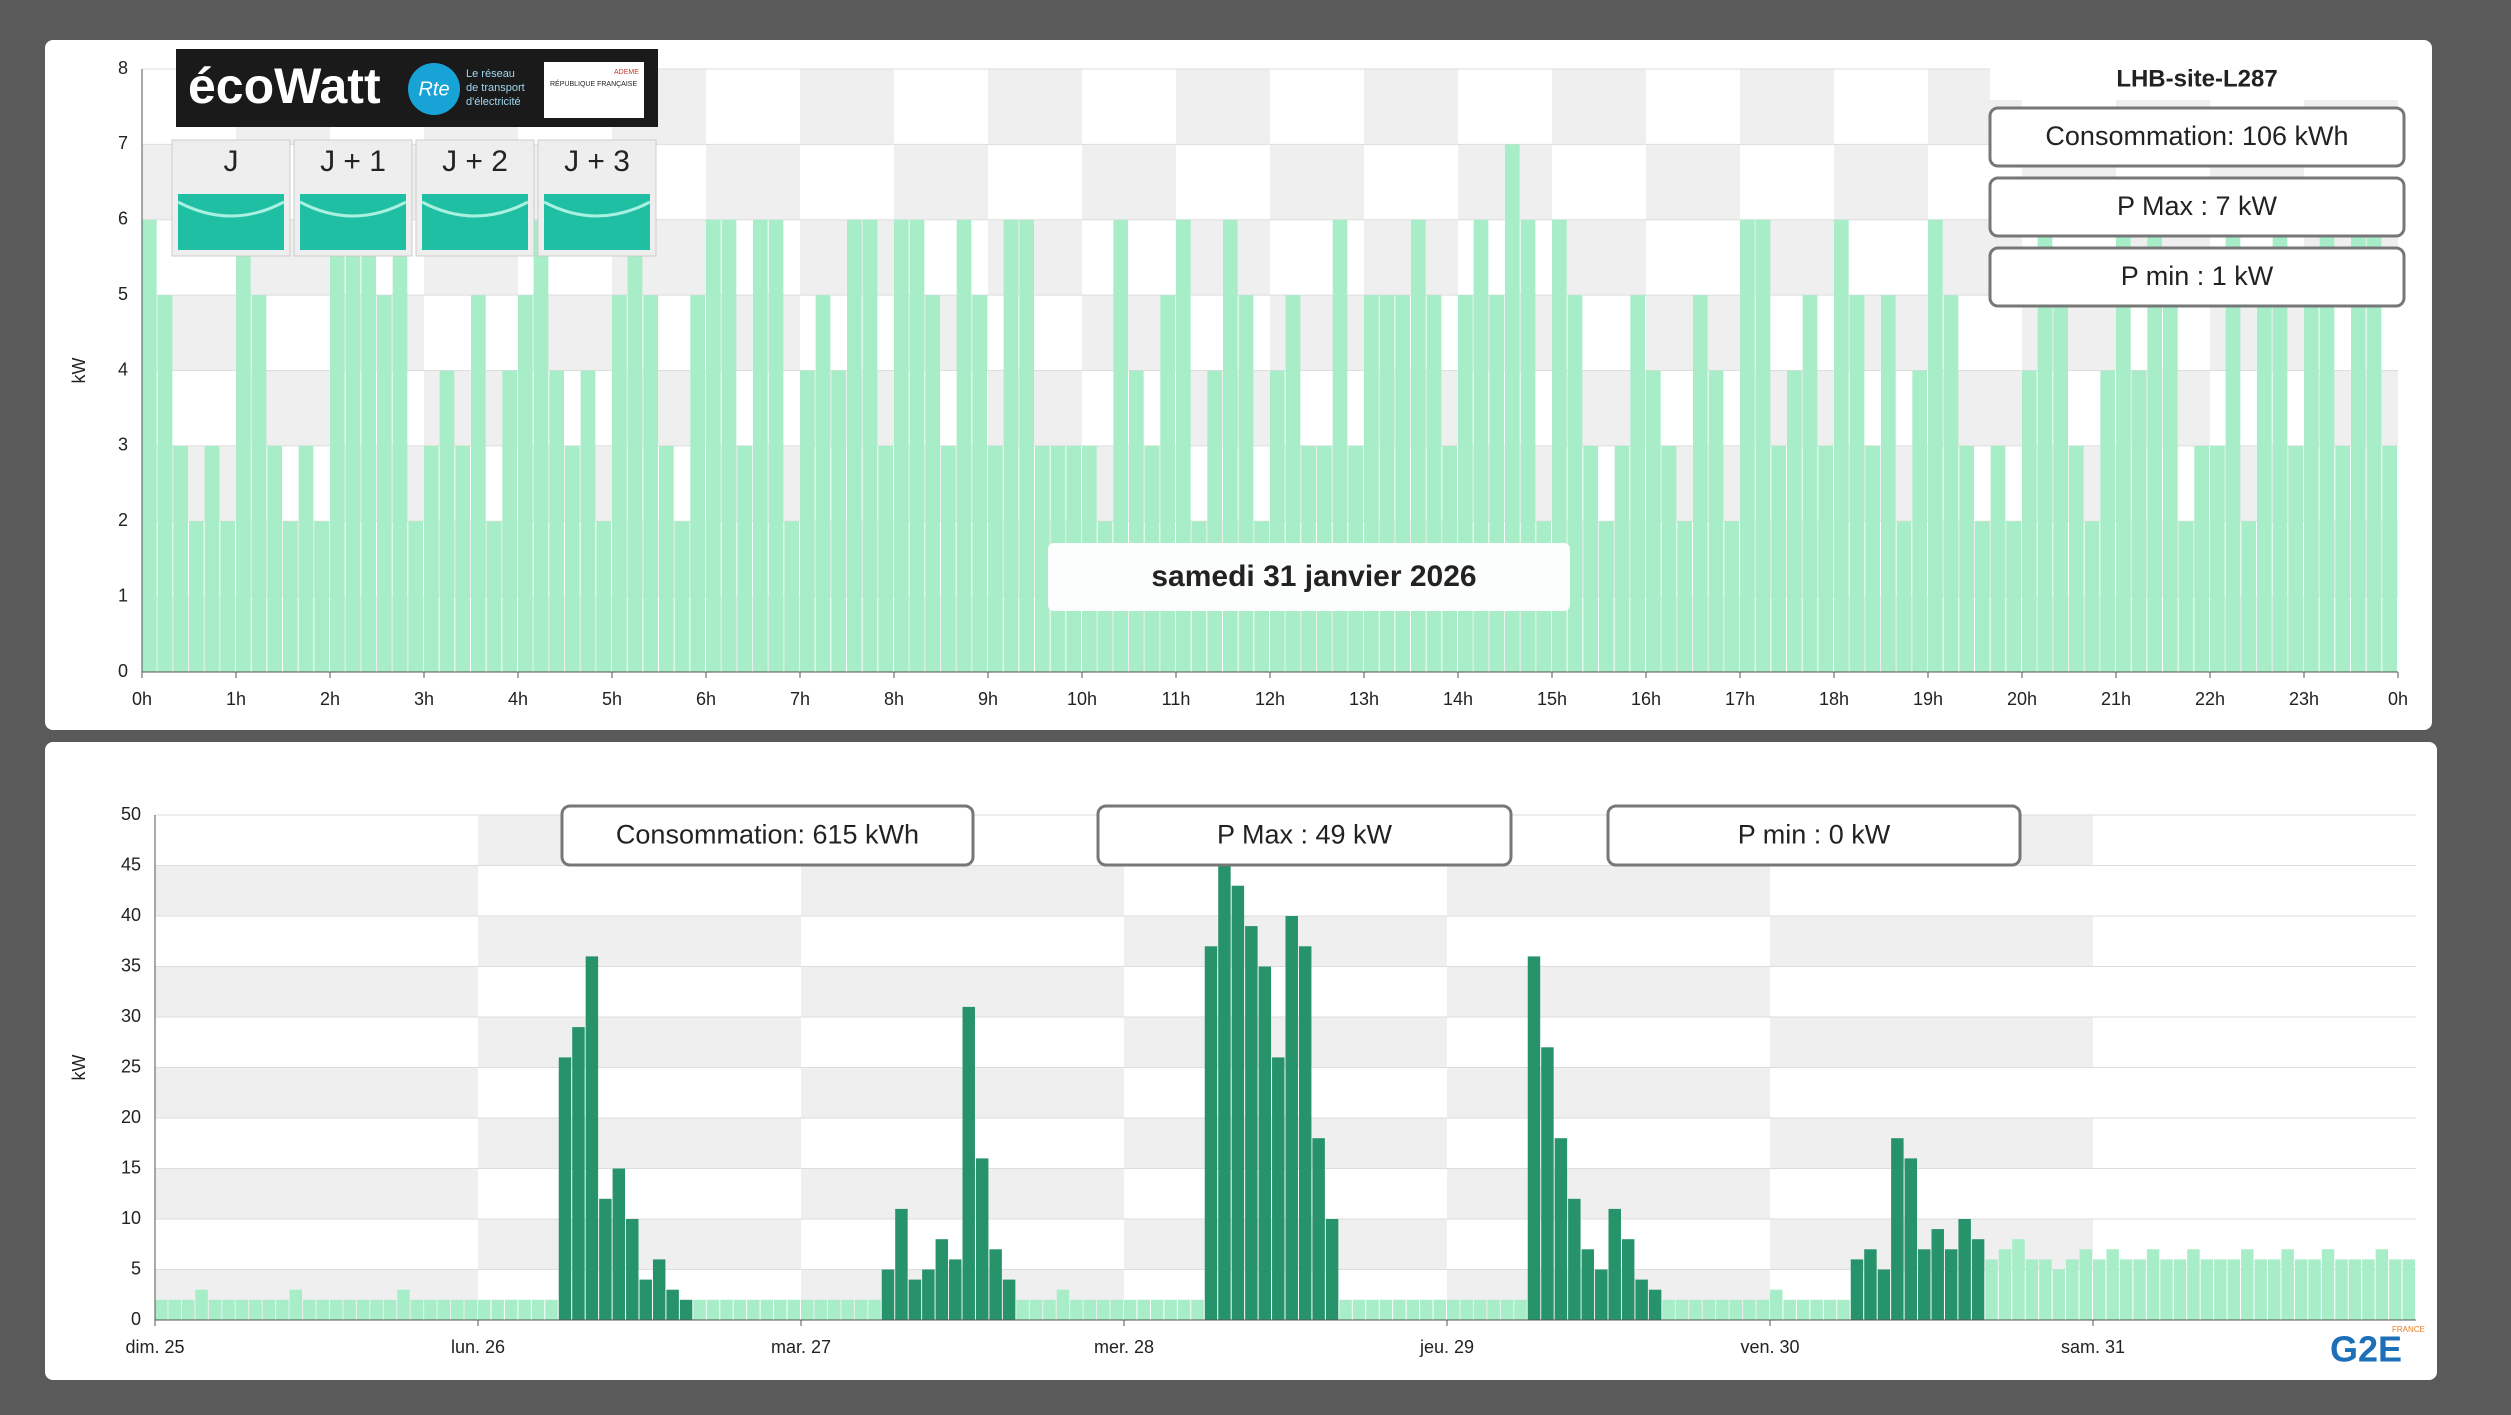  What do you see at coordinates (123, 445) in the screenshot?
I see `y-tick-label: 3` at bounding box center [123, 445].